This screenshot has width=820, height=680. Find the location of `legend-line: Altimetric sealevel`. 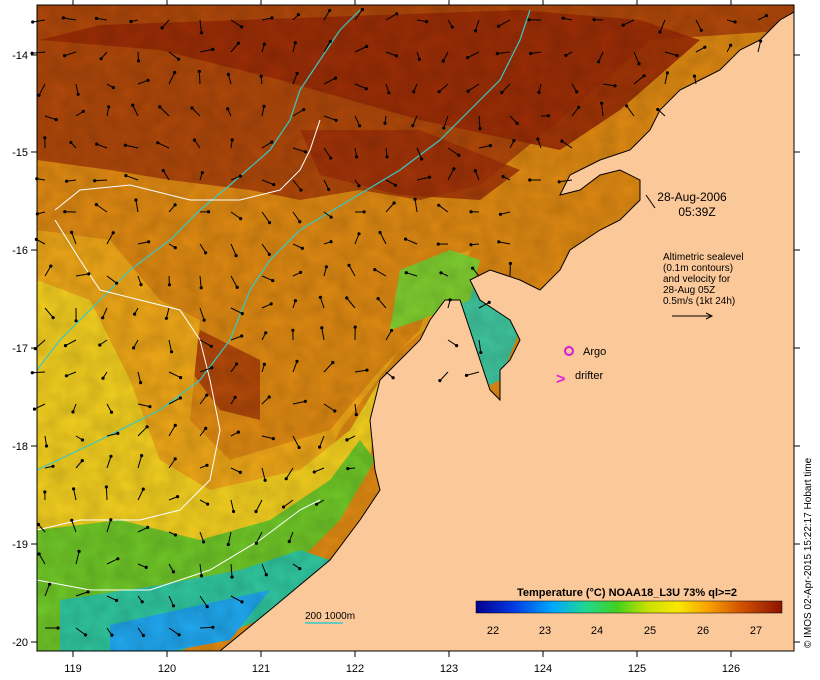

legend-line: Altimetric sealevel is located at coordinates (703, 257).